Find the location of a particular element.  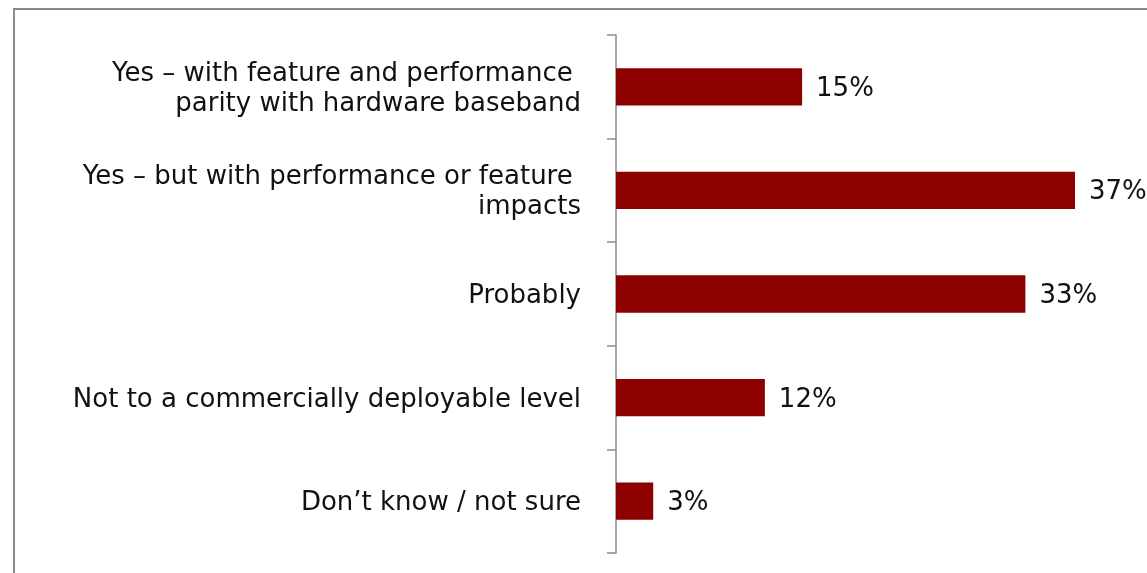

y-tick-label: Yes – with feature and performance parity with hardware baseband is located at coordinates (345, 86).